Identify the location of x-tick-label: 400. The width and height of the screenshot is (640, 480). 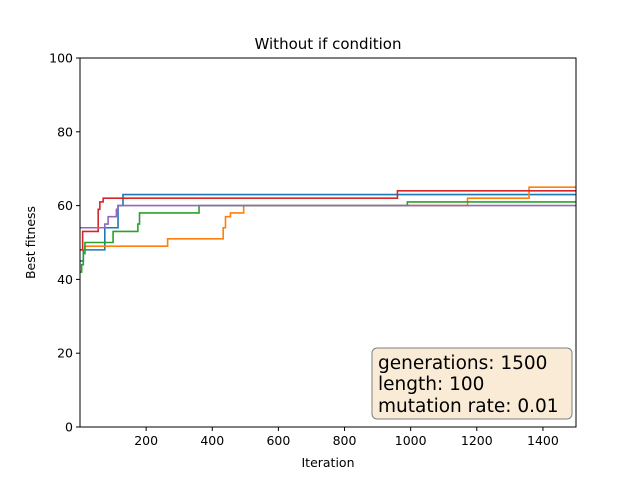
(212, 440).